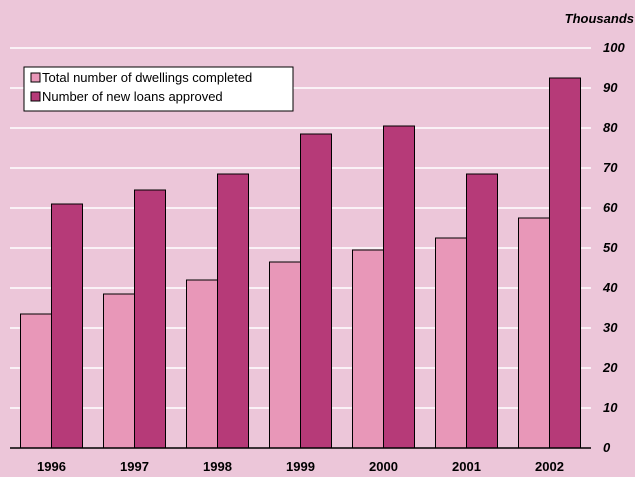 Image resolution: width=635 pixels, height=477 pixels. I want to click on bar-dwellings-1999, so click(285, 355).